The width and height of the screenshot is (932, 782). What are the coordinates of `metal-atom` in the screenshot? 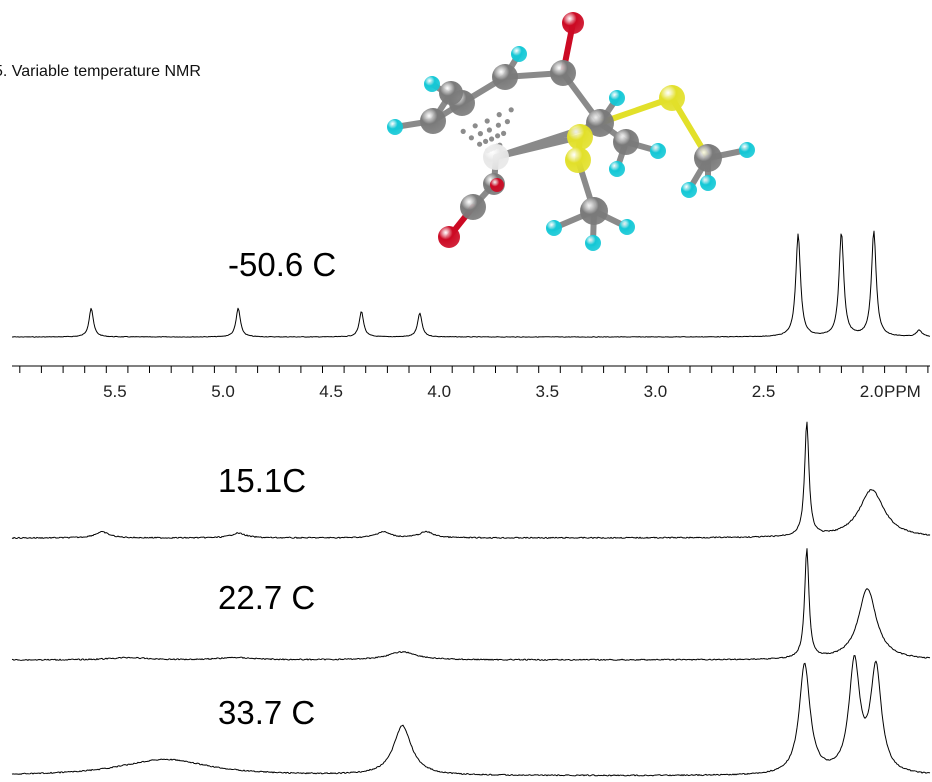 It's located at (496, 157).